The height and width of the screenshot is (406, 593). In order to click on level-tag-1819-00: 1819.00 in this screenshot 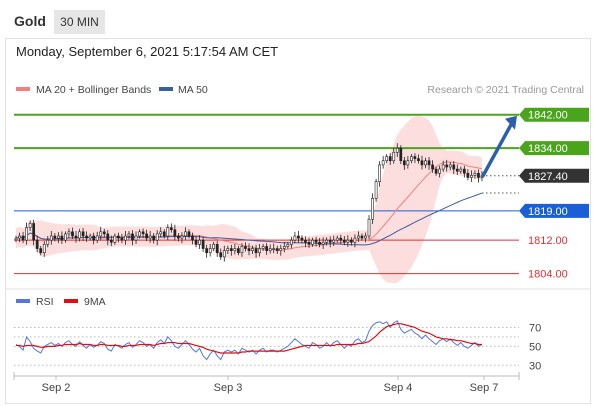, I will do `click(554, 210)`.